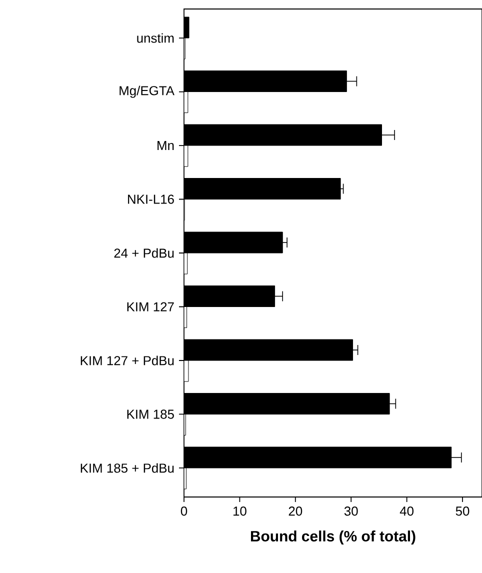 The height and width of the screenshot is (573, 482). What do you see at coordinates (127, 361) in the screenshot?
I see `y-tick-label: KIM 127 + PdBu` at bounding box center [127, 361].